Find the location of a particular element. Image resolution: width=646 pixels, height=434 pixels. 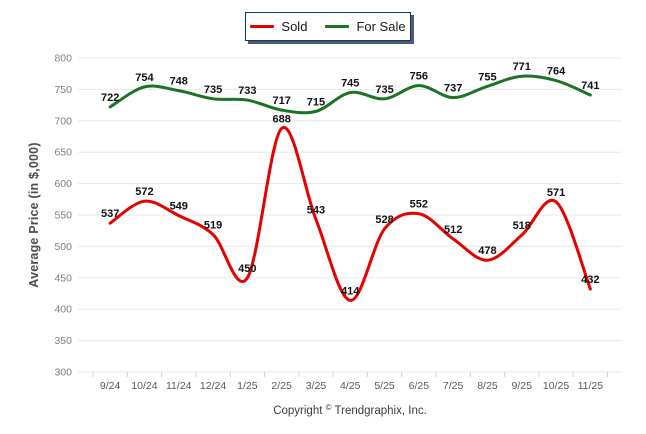

y-tick-label: 650 is located at coordinates (63, 153).